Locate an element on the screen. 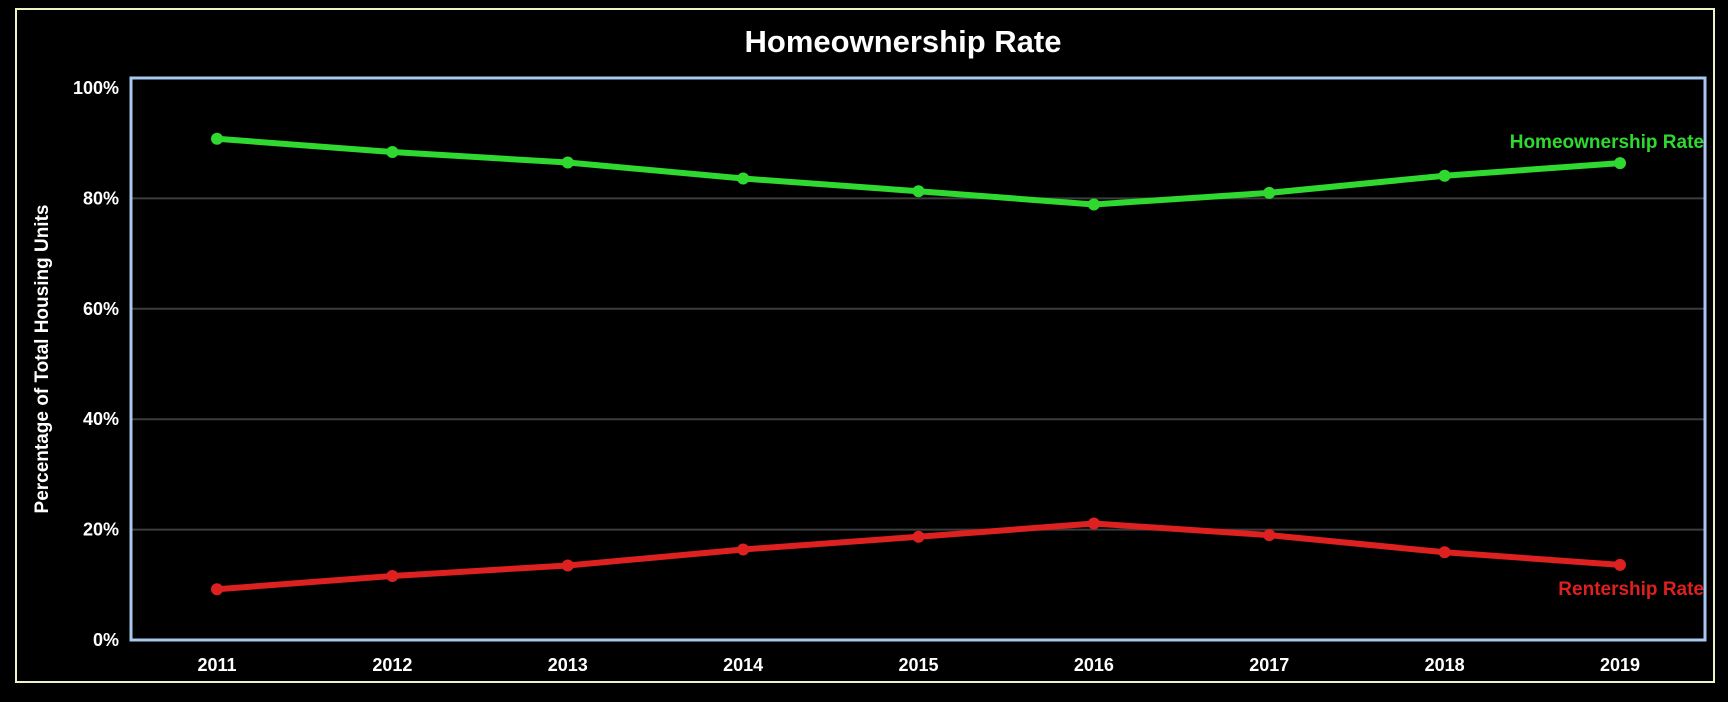 Image resolution: width=1728 pixels, height=702 pixels. chart-title: Homeownership Rate is located at coordinates (903, 41).